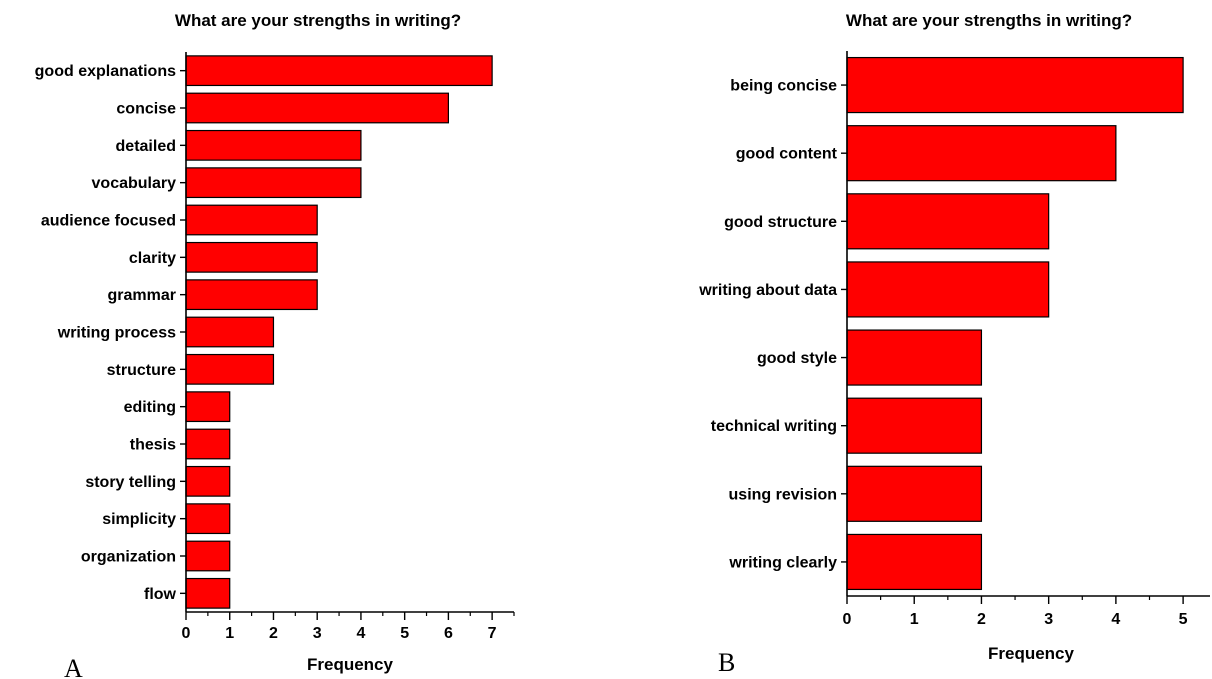 The height and width of the screenshot is (679, 1212). Describe the element at coordinates (1031, 653) in the screenshot. I see `chart-b-xlabel: Frequency` at that location.